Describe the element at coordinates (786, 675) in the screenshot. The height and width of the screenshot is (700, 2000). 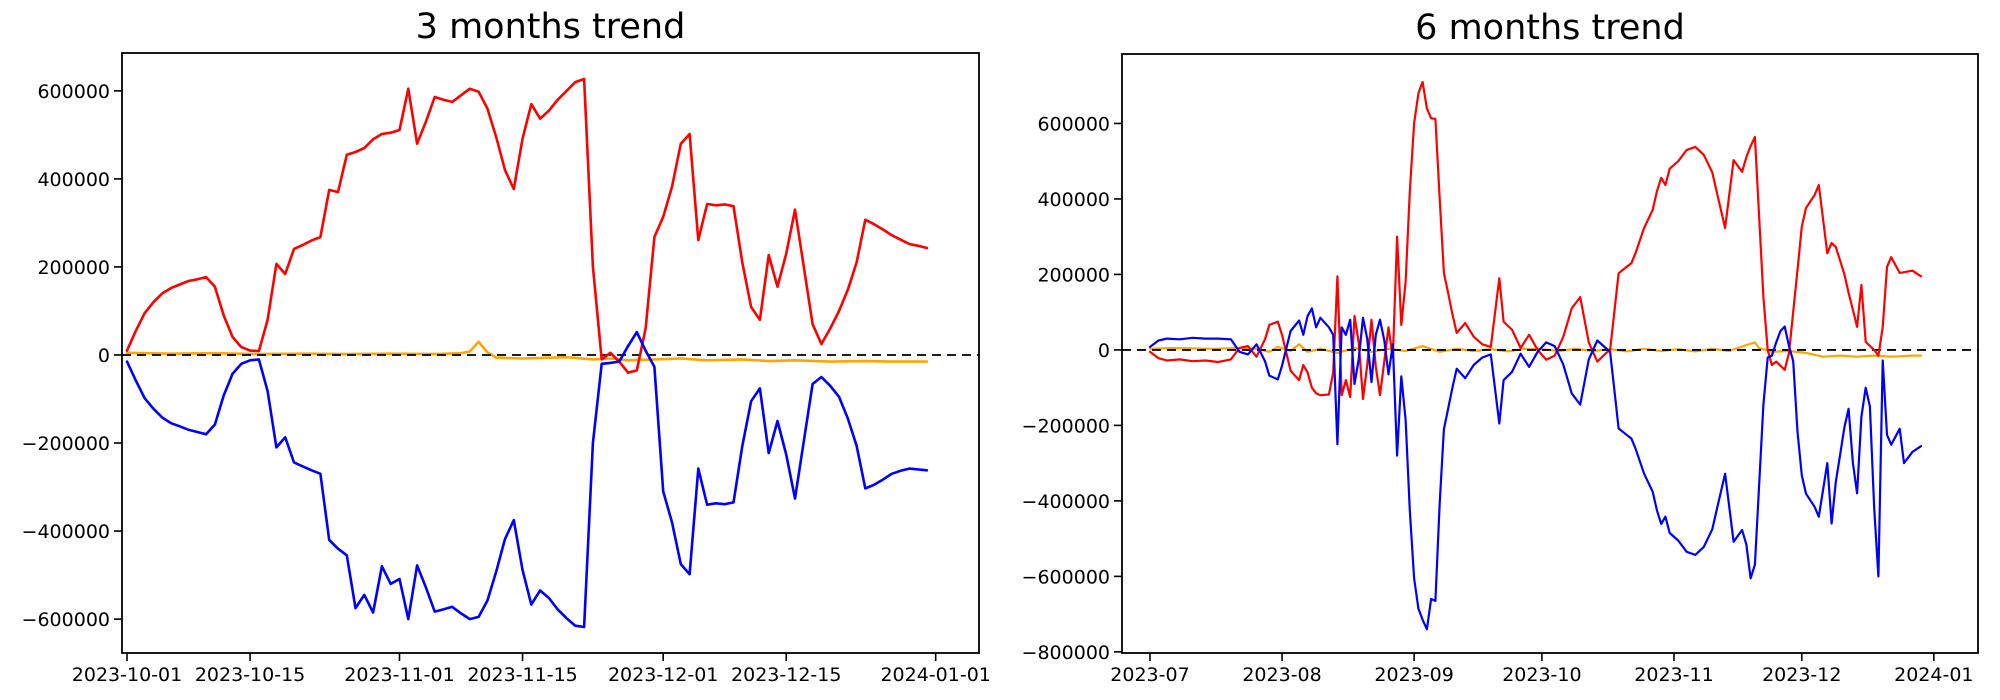
I see `x-axis-tick-label: 2023-12-15` at that location.